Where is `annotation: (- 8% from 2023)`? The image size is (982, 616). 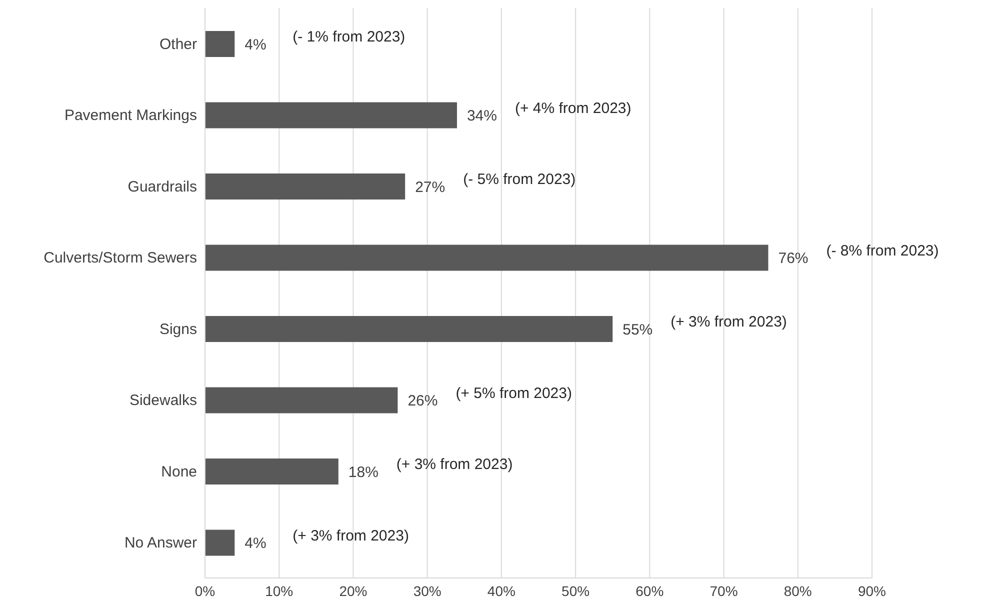 annotation: (- 8% from 2023) is located at coordinates (882, 251).